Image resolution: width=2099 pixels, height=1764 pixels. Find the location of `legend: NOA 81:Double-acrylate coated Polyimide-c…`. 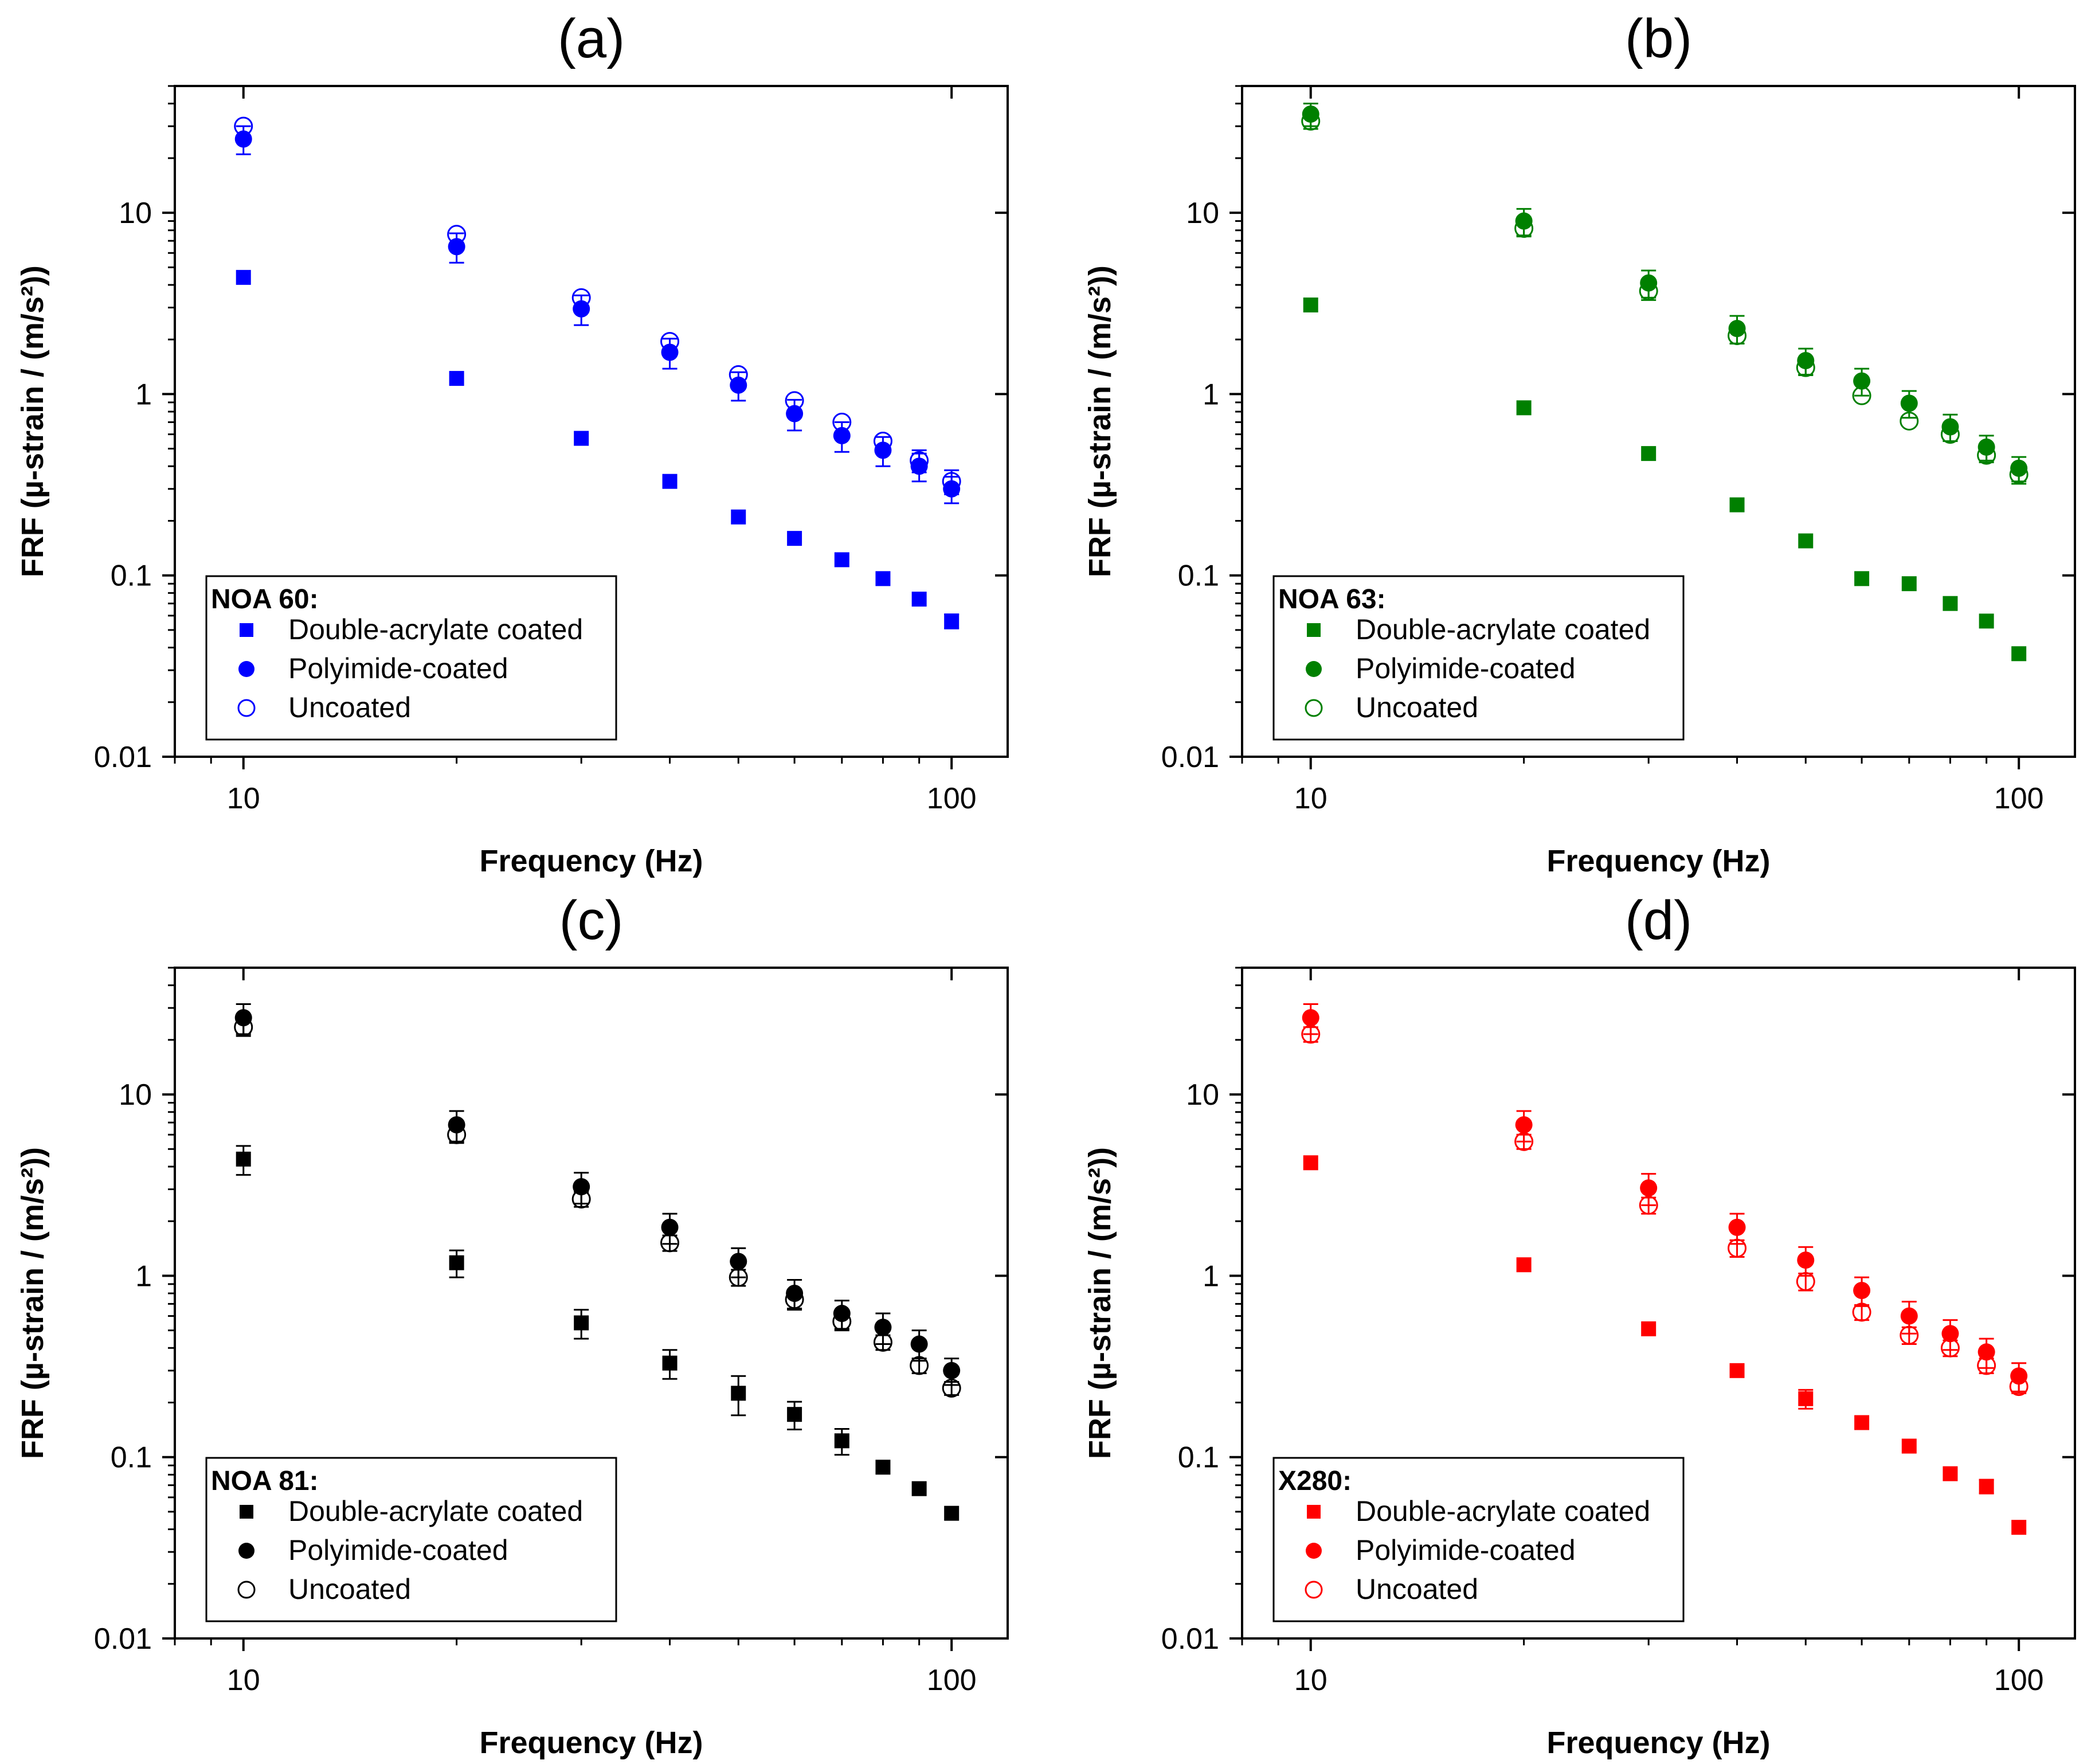

legend: NOA 81:Double-acrylate coated Polyimide-c… is located at coordinates (411, 1540).